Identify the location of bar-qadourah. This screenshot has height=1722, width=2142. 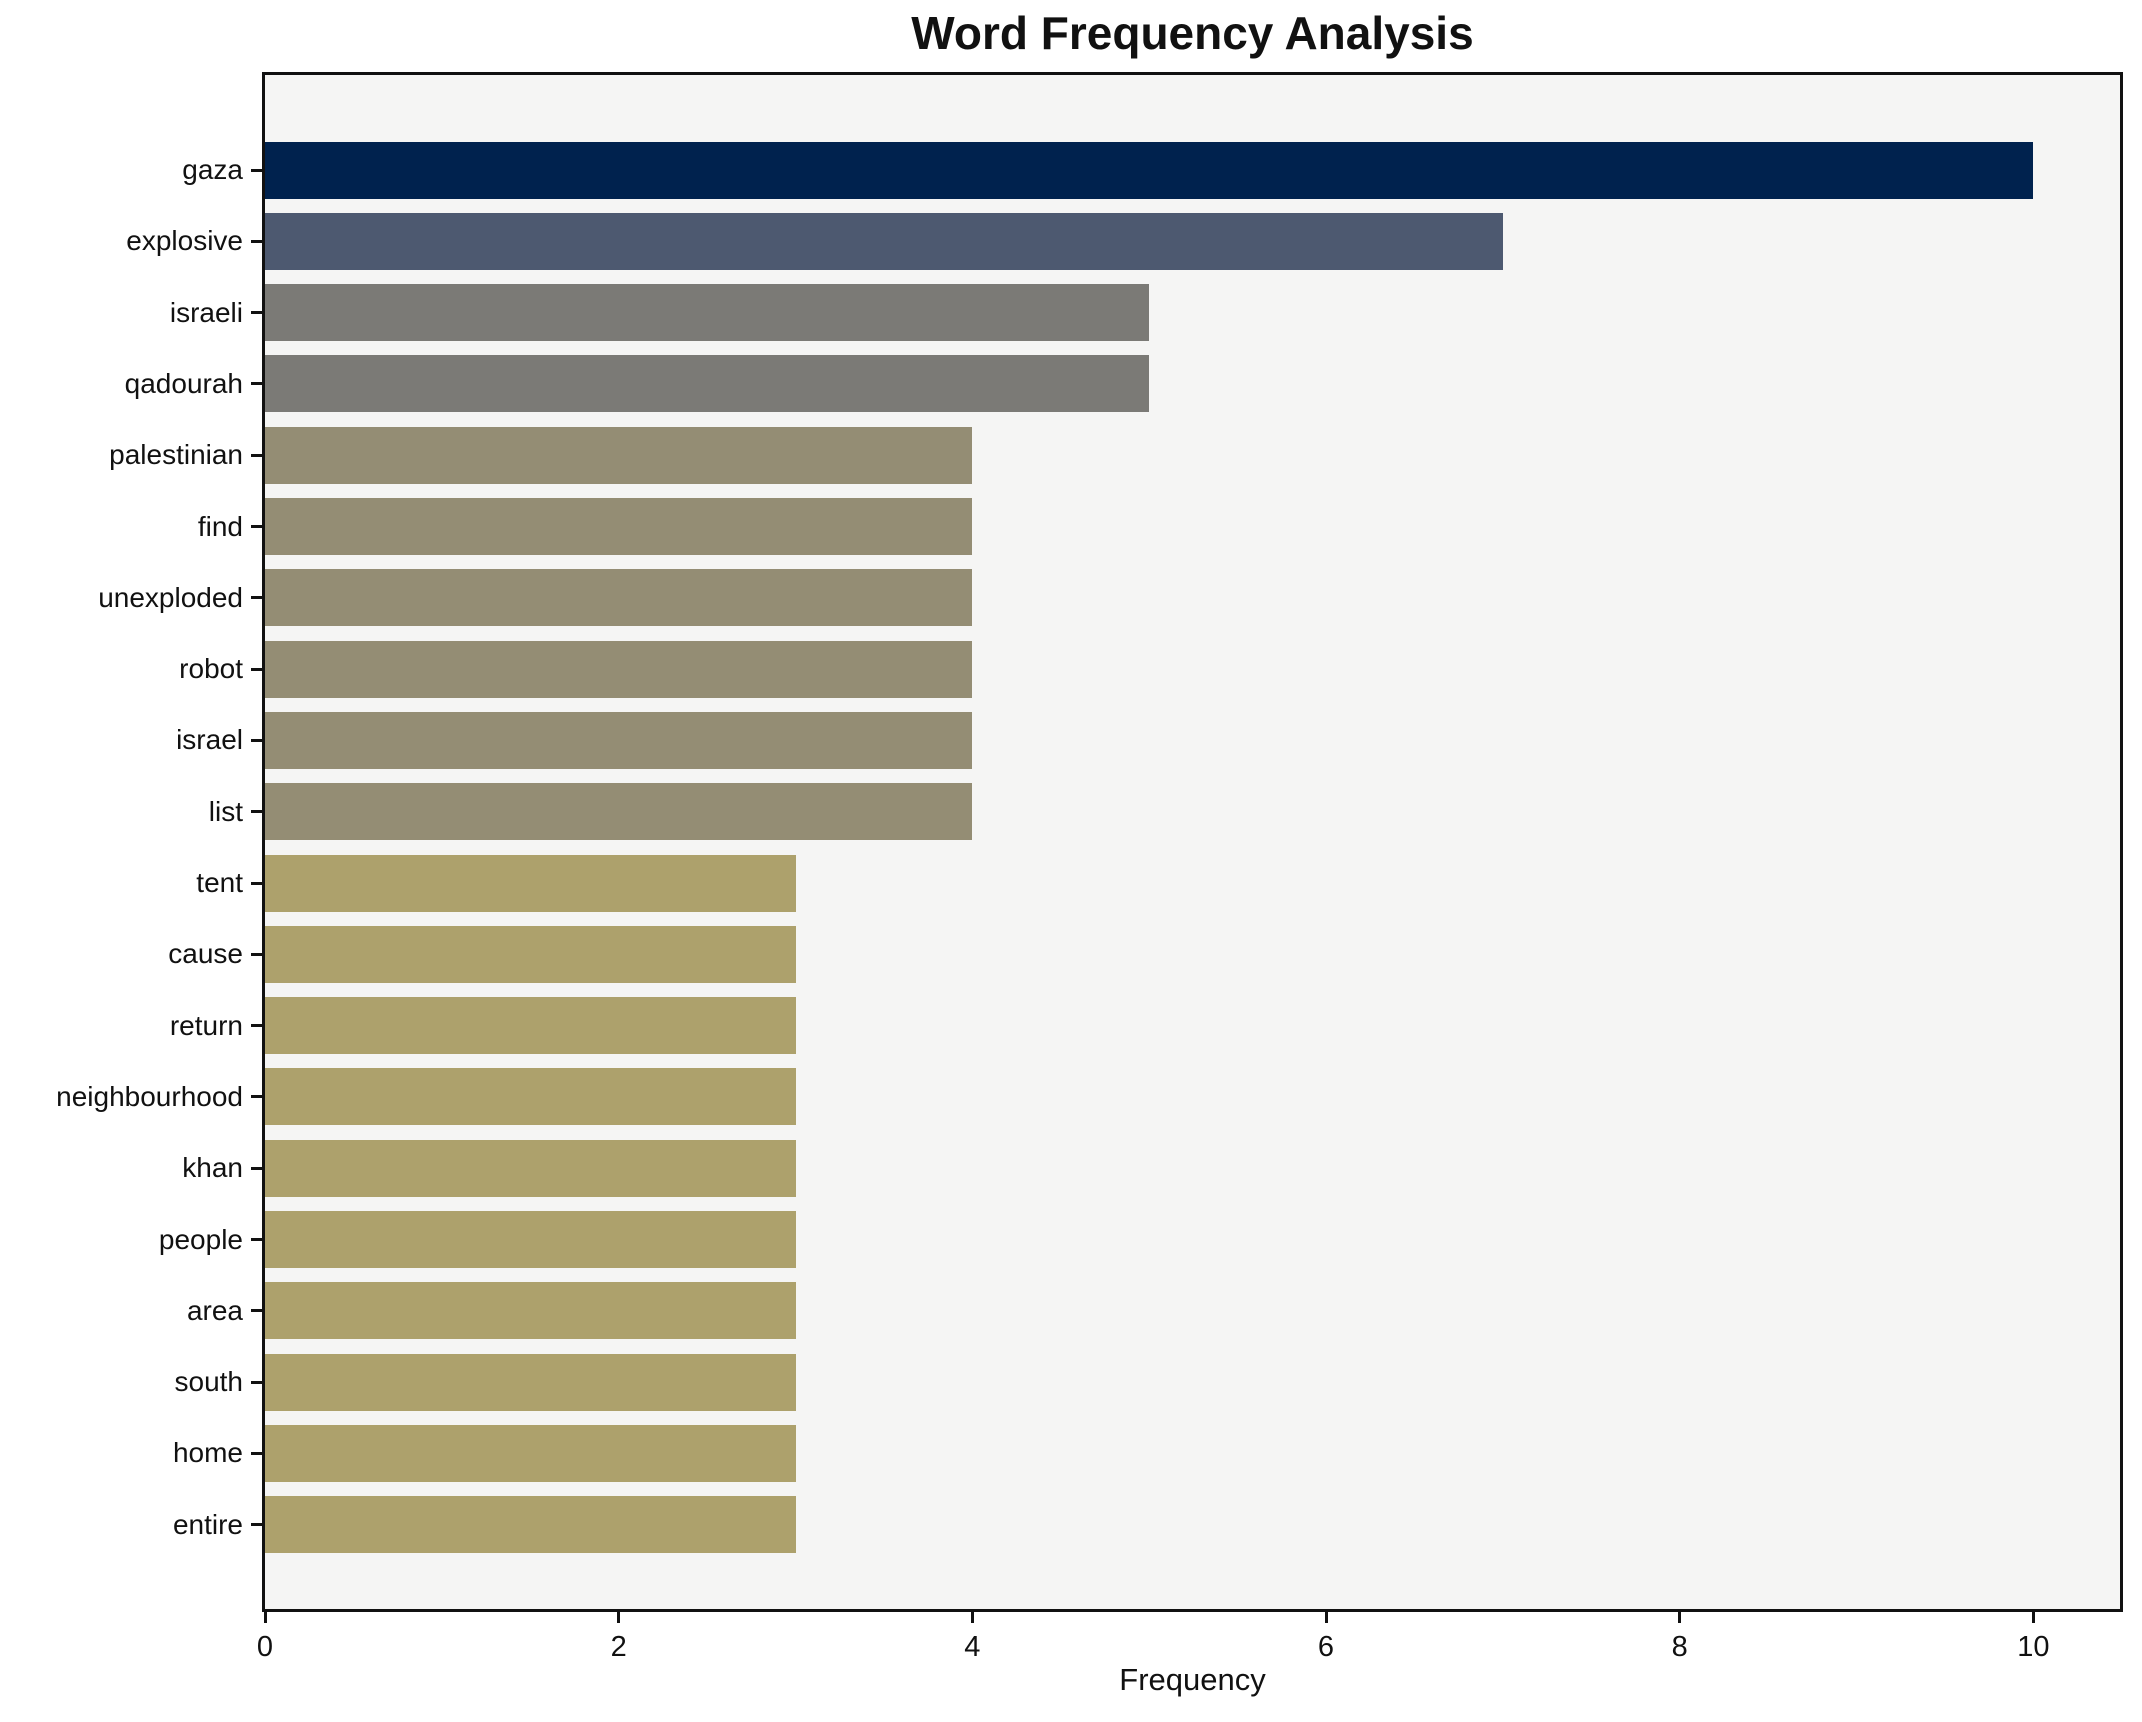
(707, 384).